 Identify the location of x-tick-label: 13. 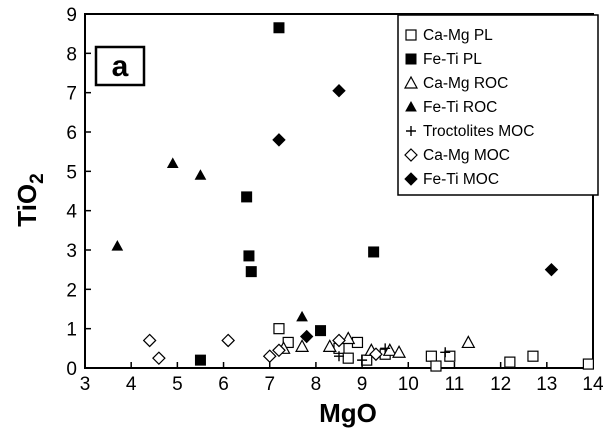
(546, 384).